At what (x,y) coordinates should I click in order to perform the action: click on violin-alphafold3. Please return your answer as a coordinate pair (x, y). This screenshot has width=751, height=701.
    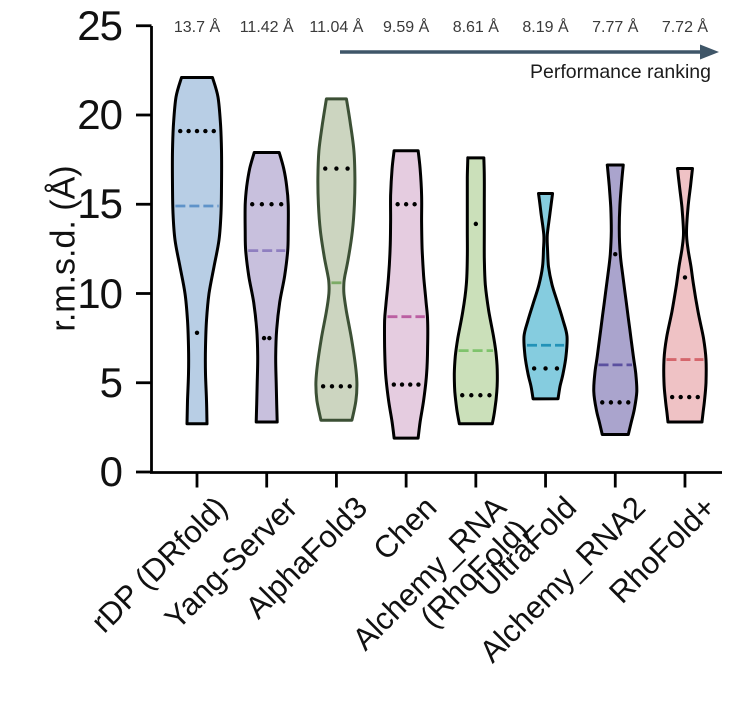
    Looking at the image, I should click on (336, 259).